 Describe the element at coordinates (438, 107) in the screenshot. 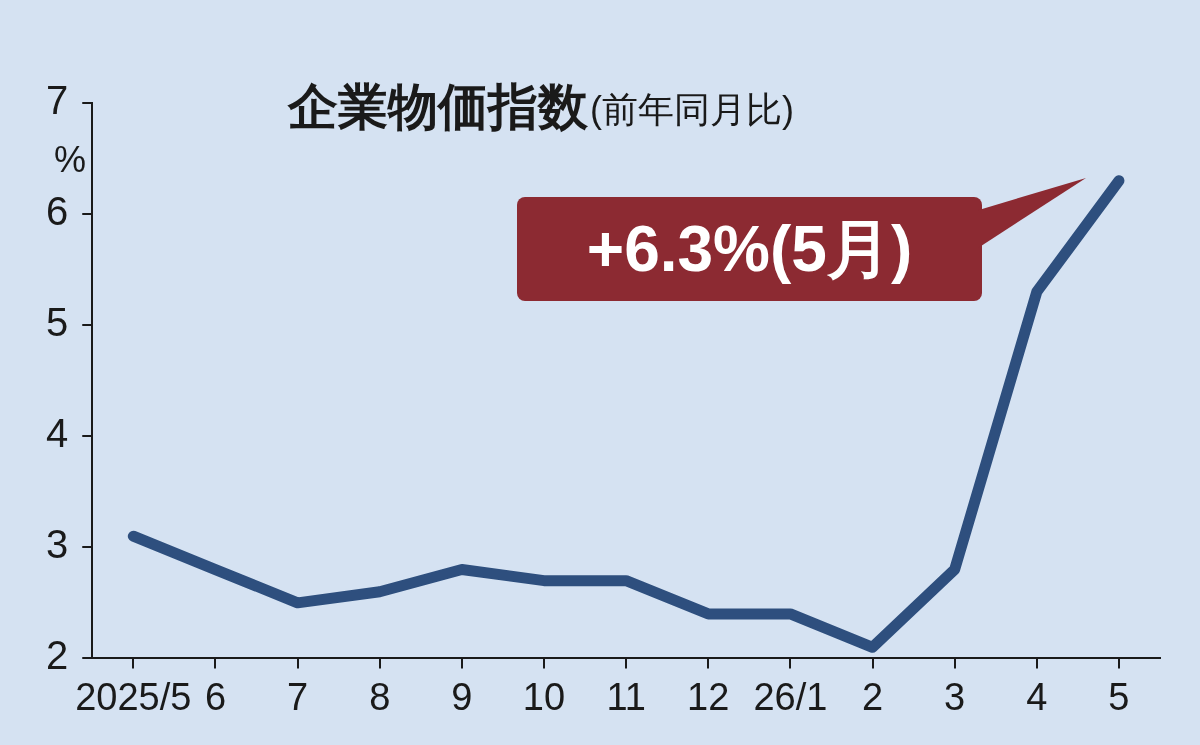

I see `chart-title: 企業物価指数` at that location.